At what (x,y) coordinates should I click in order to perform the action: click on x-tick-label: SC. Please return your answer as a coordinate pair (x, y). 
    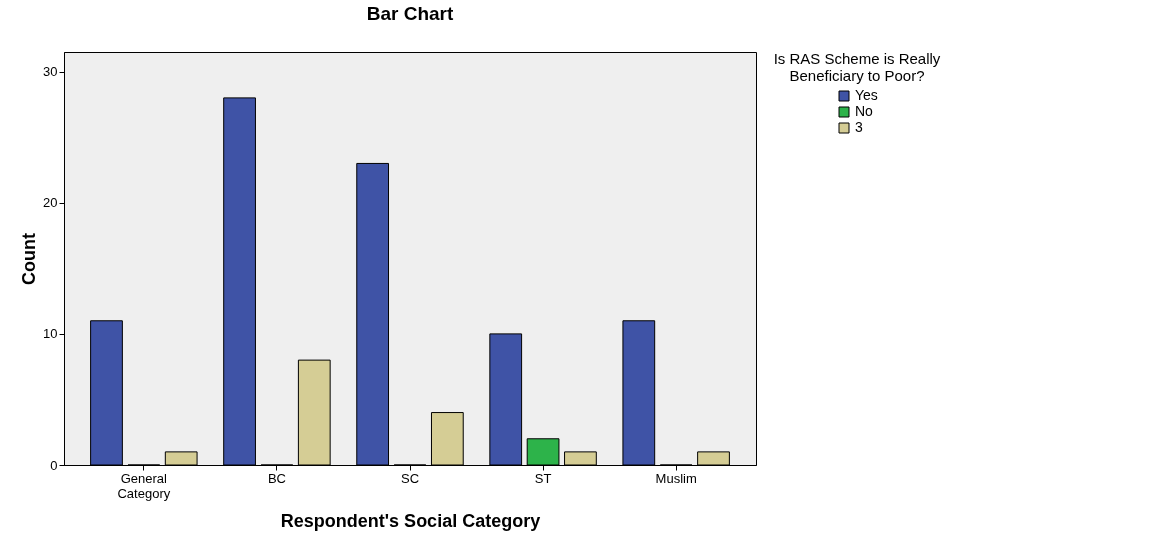
    Looking at the image, I should click on (410, 478).